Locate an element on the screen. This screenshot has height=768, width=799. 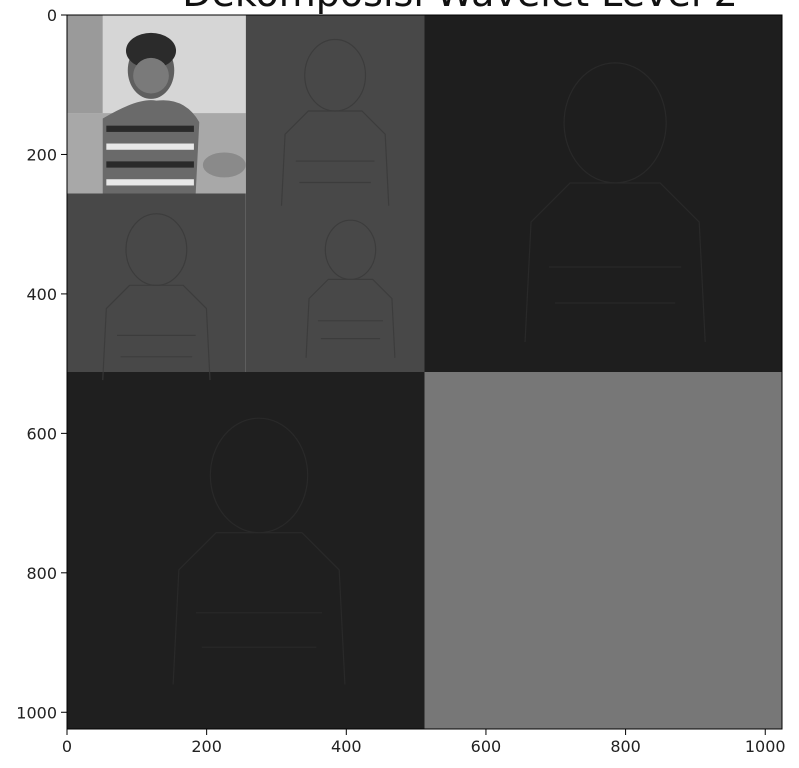
y-tick-label: 800 is located at coordinates (41, 573).